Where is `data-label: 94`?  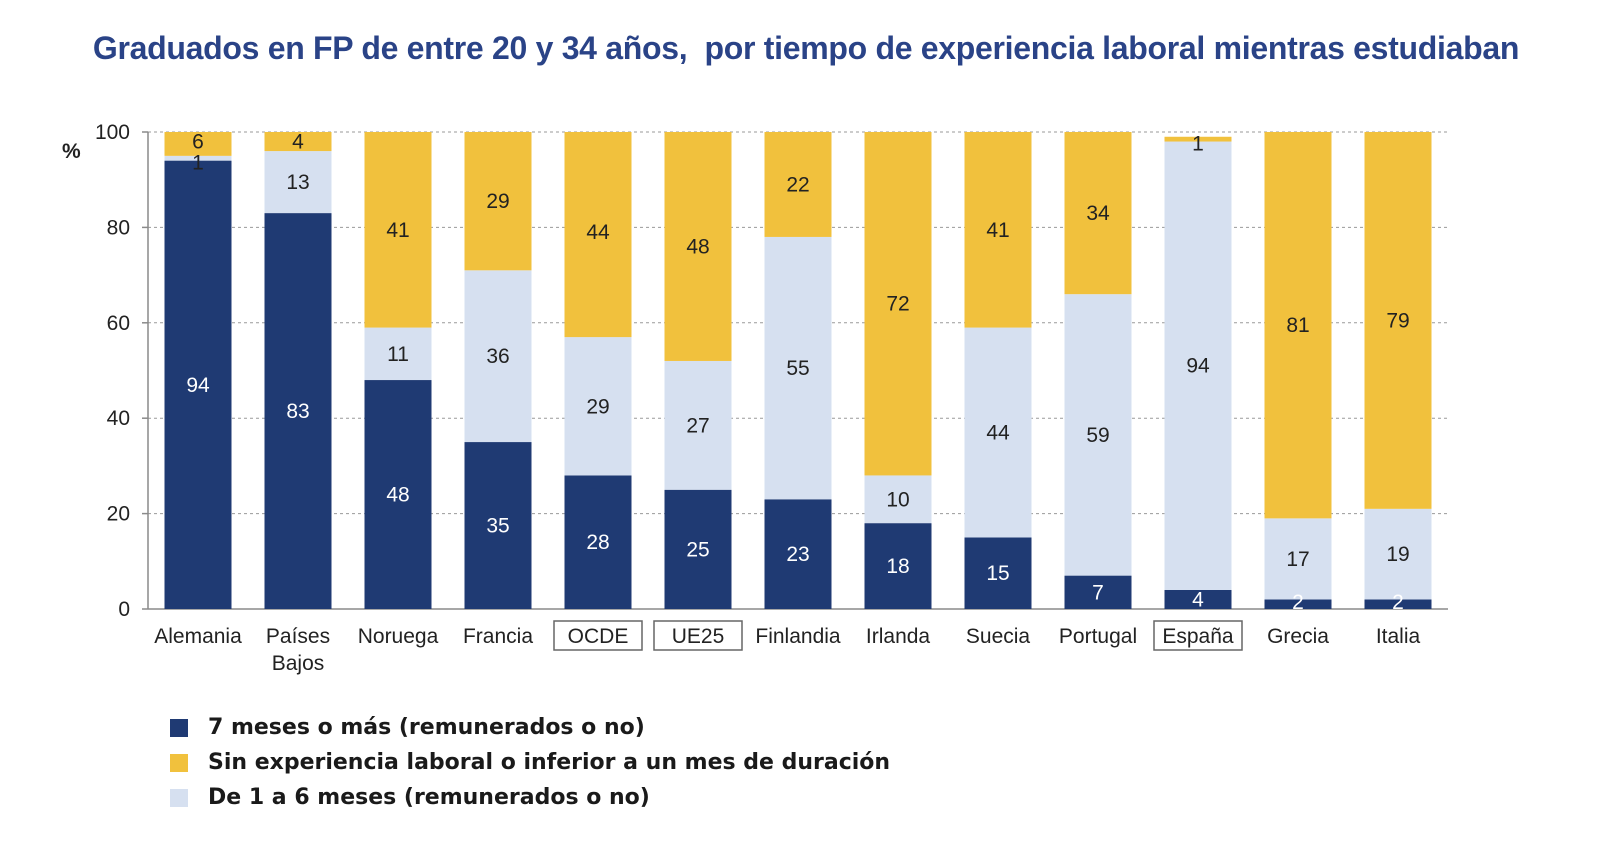 data-label: 94 is located at coordinates (1198, 366).